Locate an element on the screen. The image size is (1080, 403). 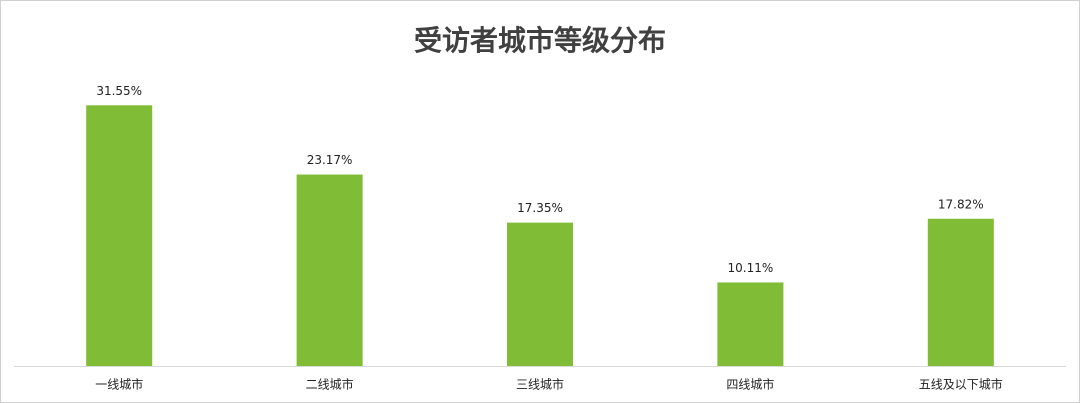
data-label: 10.11% is located at coordinates (751, 268).